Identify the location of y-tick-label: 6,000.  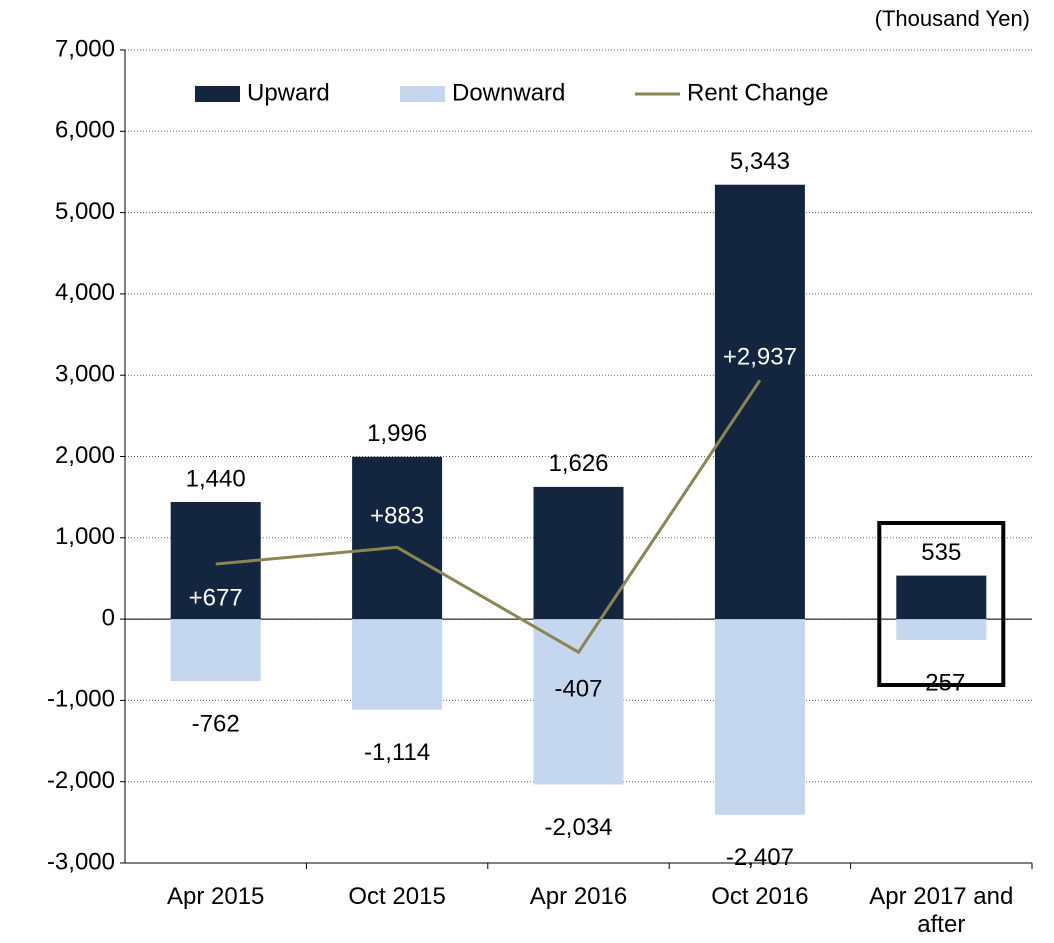
(85, 130).